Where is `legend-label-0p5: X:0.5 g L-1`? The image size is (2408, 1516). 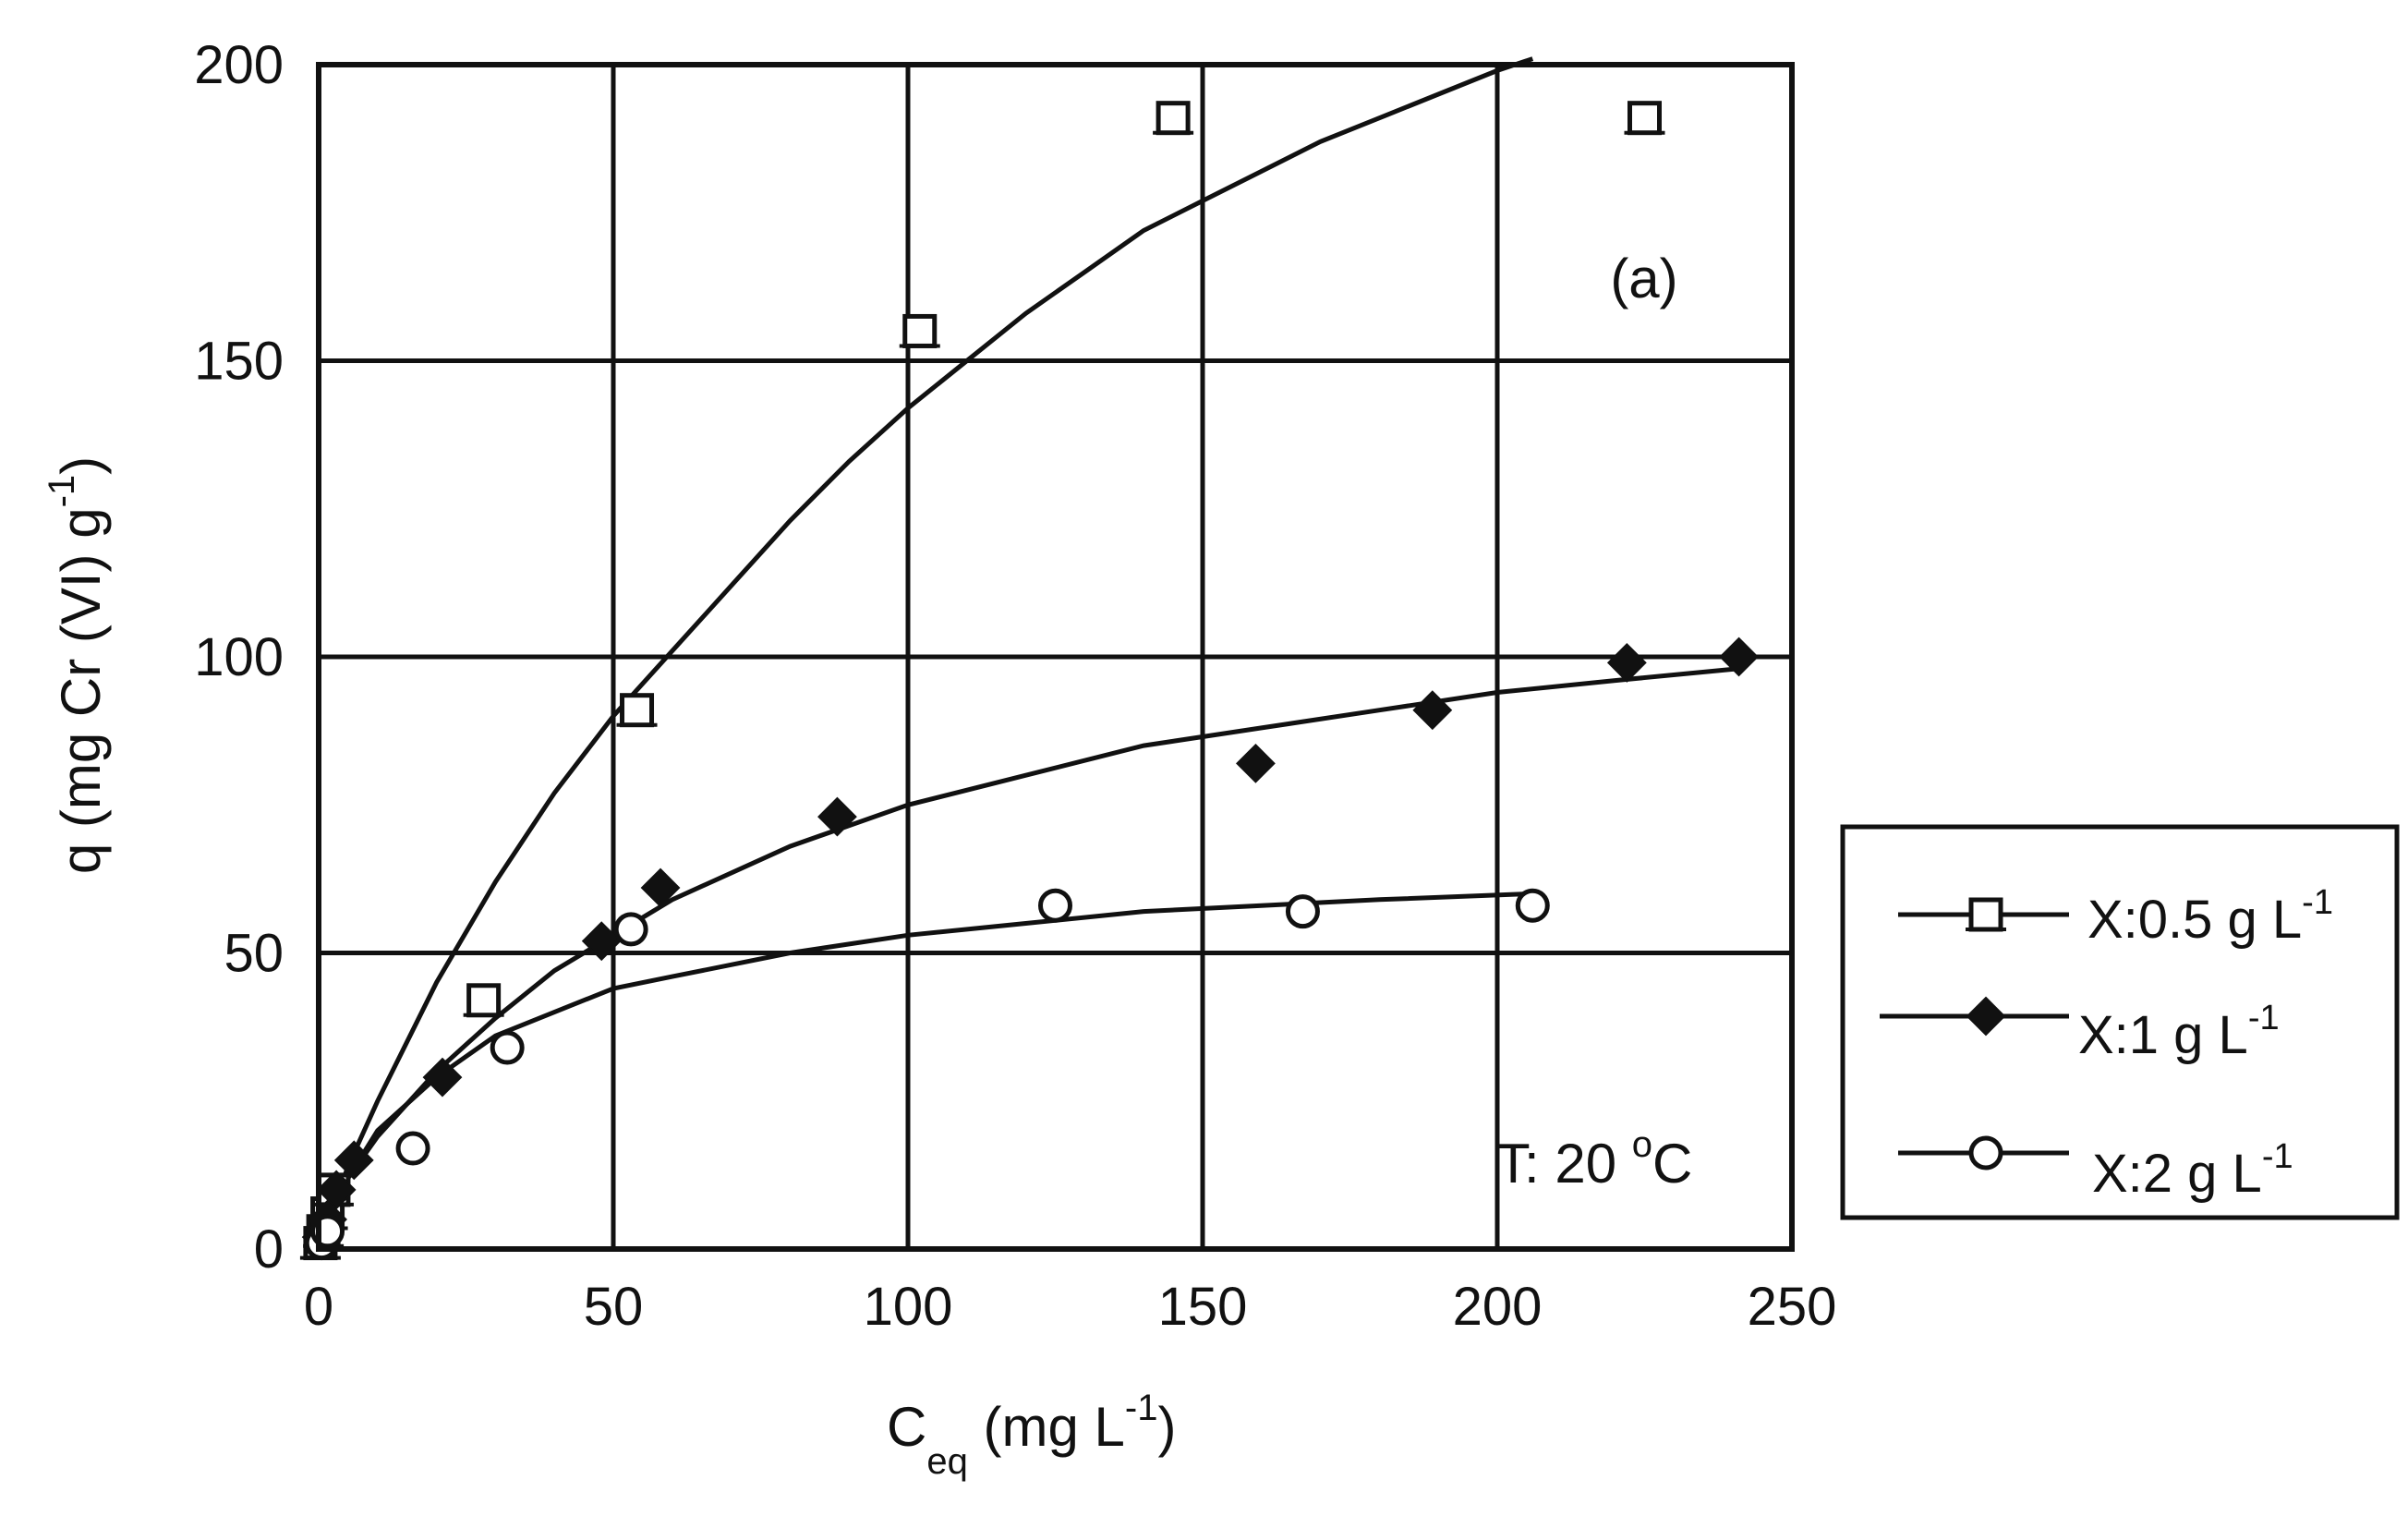 legend-label-0p5: X:0.5 g L-1 is located at coordinates (2210, 916).